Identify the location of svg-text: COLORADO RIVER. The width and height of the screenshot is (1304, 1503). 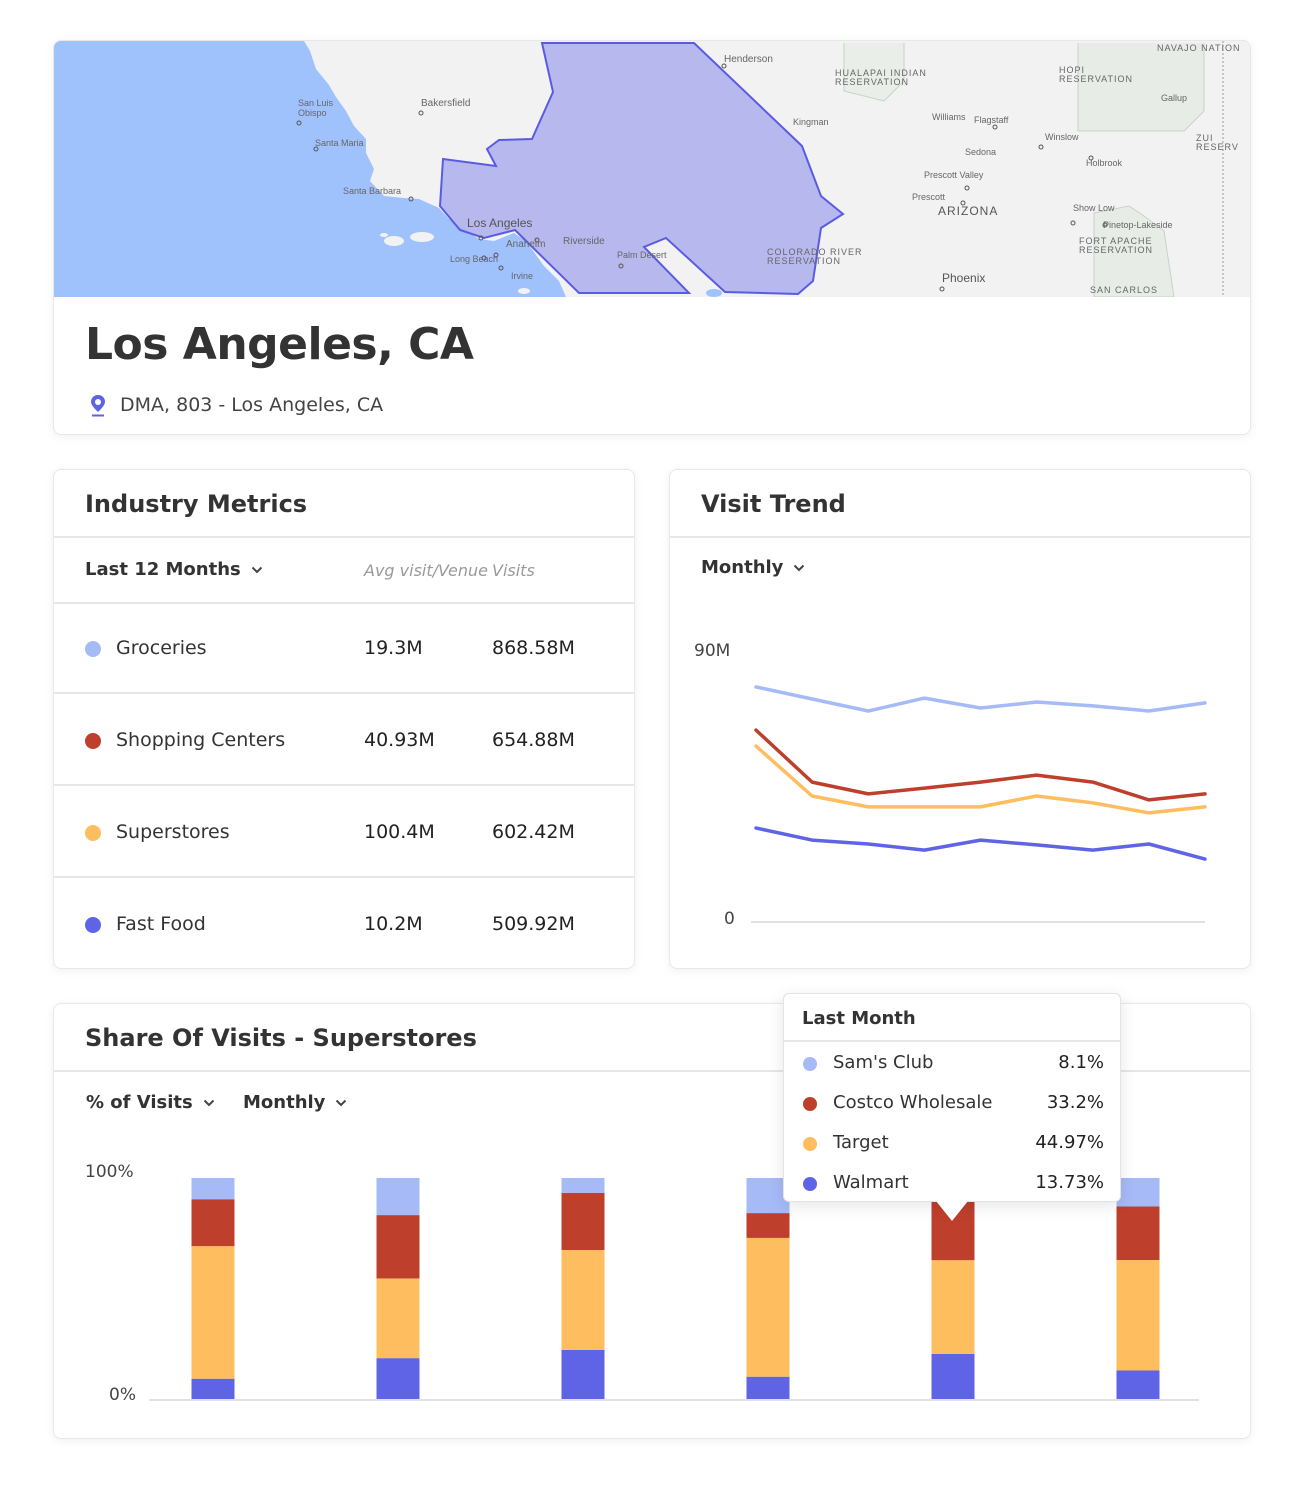
(815, 252).